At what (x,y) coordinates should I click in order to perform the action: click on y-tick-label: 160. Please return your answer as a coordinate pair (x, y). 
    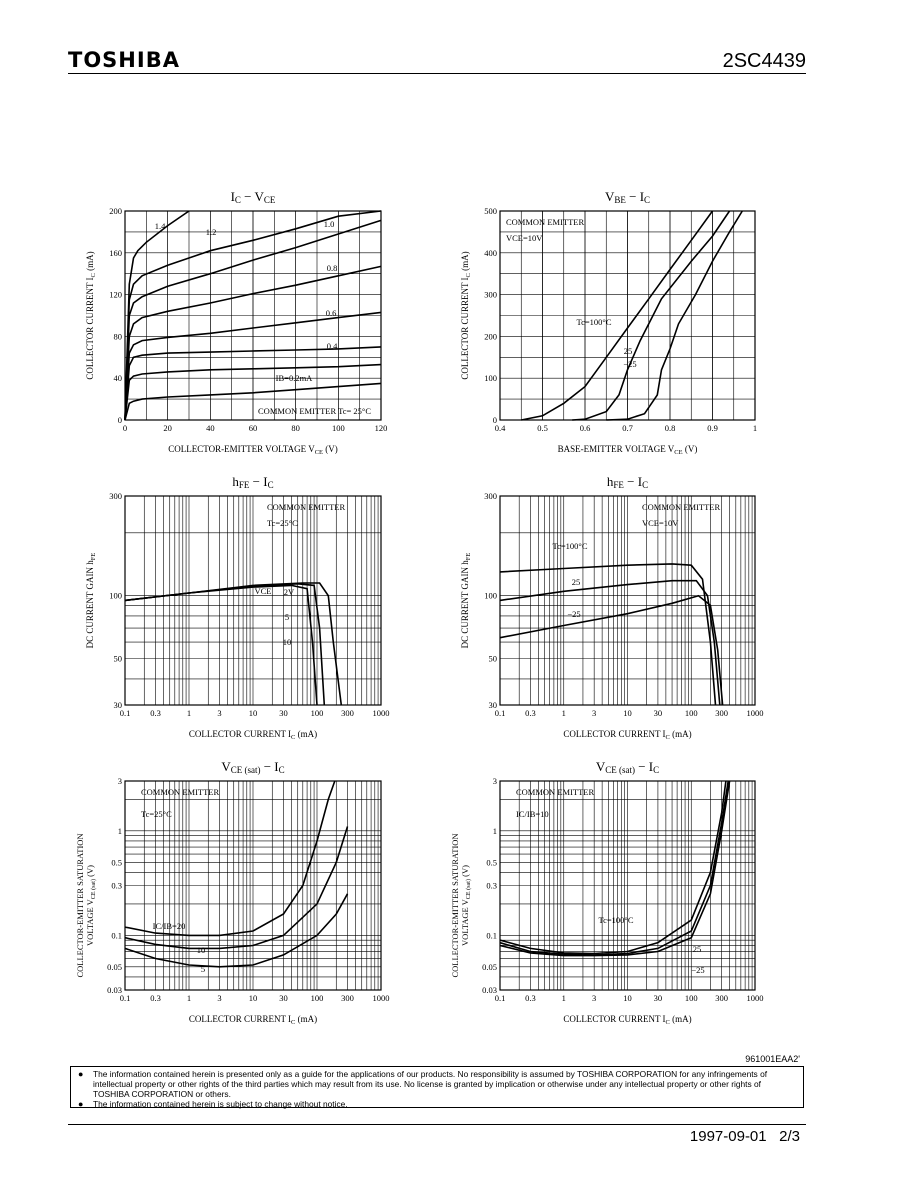
    Looking at the image, I should click on (115, 253).